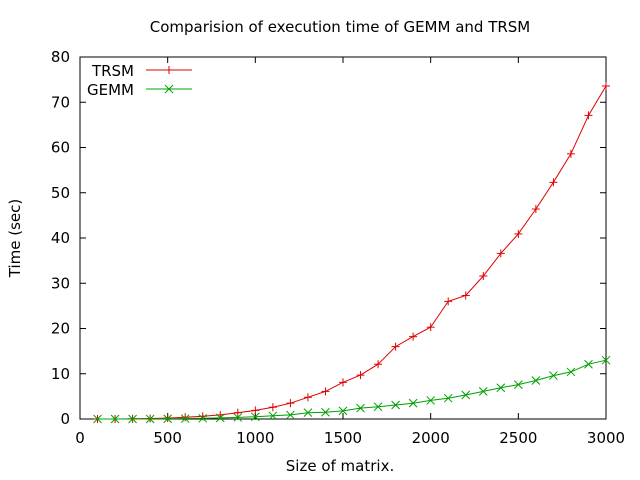 This screenshot has height=480, width=640. I want to click on legend-line-gemm, so click(169, 89).